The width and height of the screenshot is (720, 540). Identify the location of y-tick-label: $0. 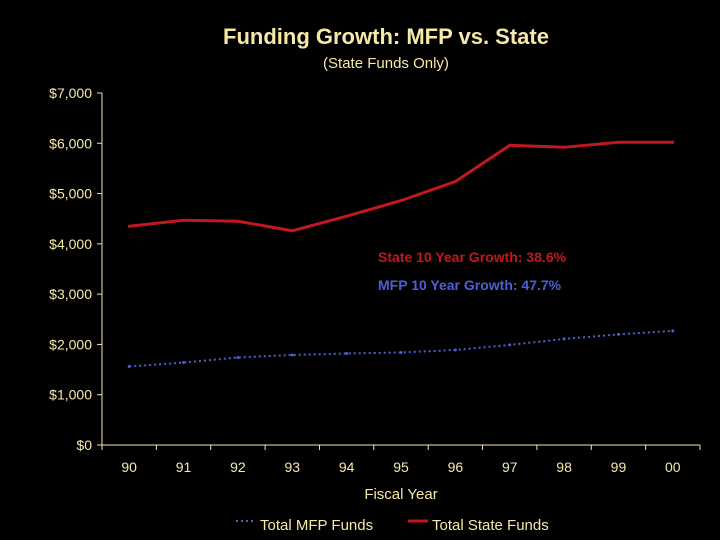
(84, 445).